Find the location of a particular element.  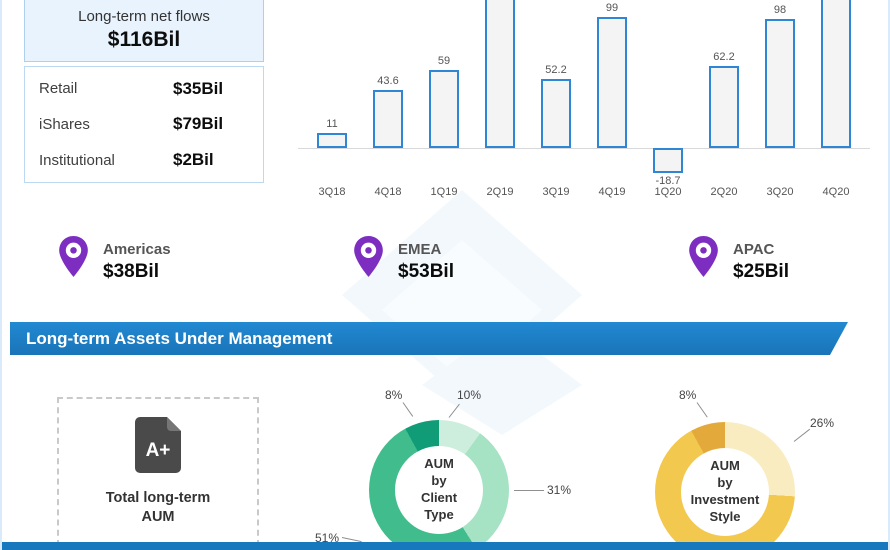

axis-label-4q18: 4Q18 is located at coordinates (388, 192).